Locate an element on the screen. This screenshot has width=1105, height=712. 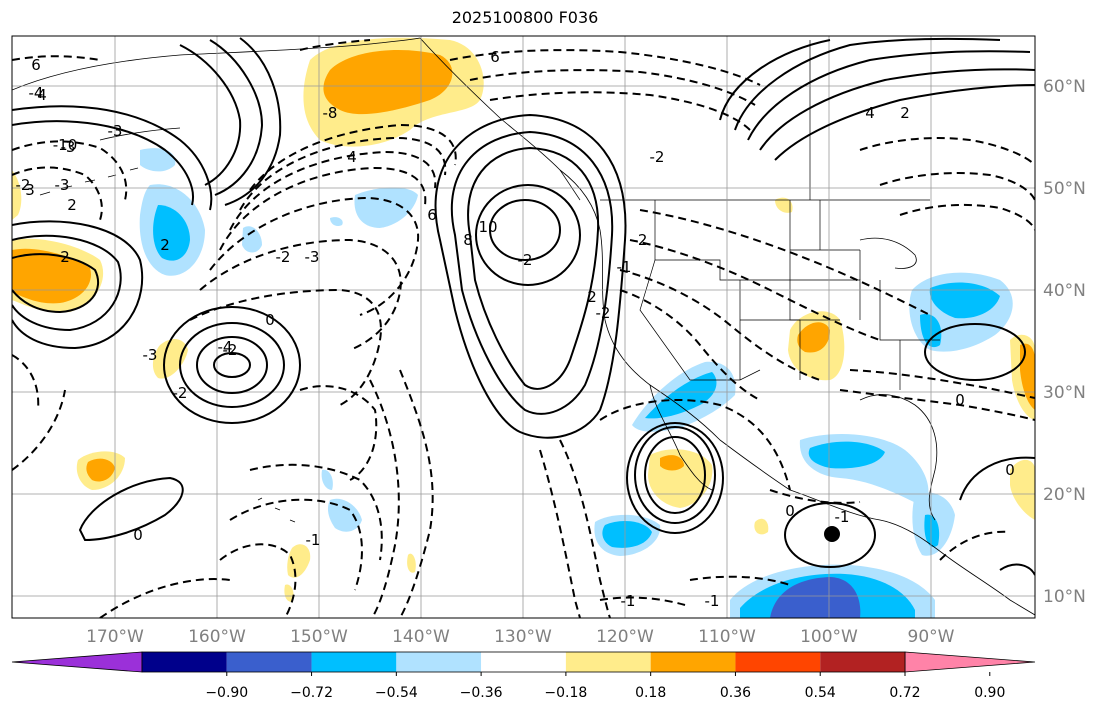
lon-label: 100°W is located at coordinates (829, 637).